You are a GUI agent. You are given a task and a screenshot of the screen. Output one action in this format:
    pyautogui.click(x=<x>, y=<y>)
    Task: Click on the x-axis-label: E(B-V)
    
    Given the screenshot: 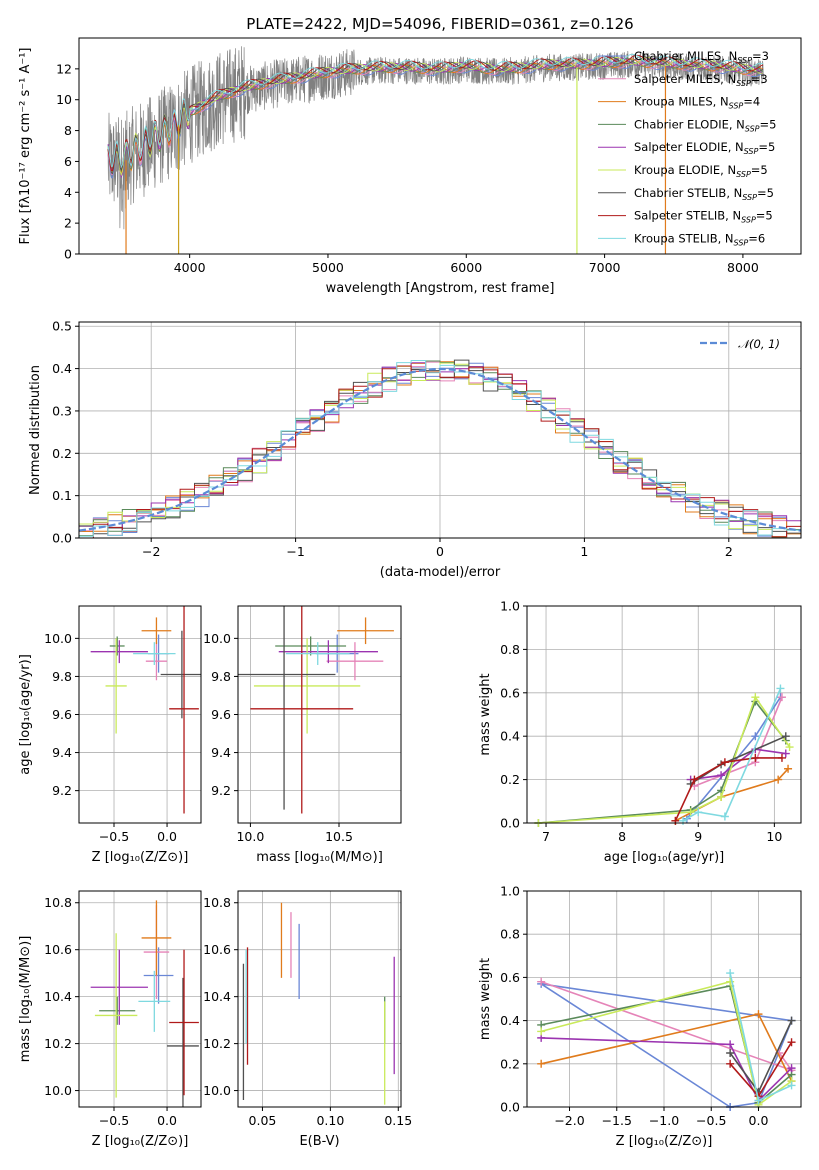 What is the action you would take?
    pyautogui.click(x=319, y=1141)
    